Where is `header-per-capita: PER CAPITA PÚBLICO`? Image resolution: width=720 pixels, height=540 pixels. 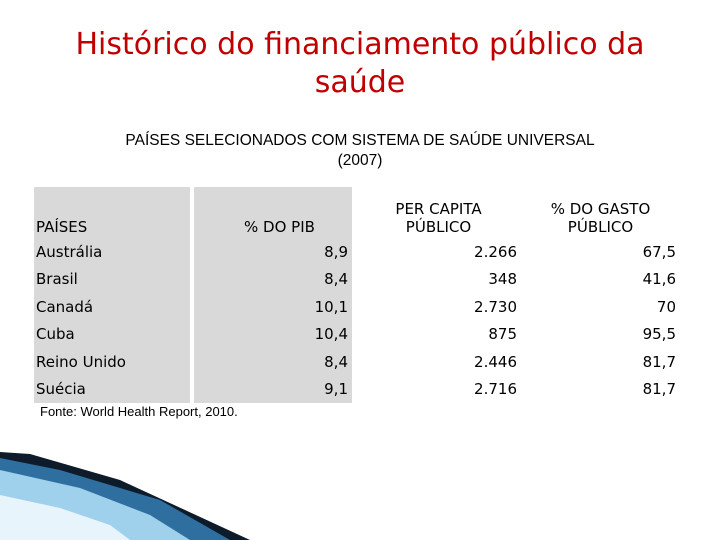 header-per-capita: PER CAPITA PÚBLICO is located at coordinates (438, 212).